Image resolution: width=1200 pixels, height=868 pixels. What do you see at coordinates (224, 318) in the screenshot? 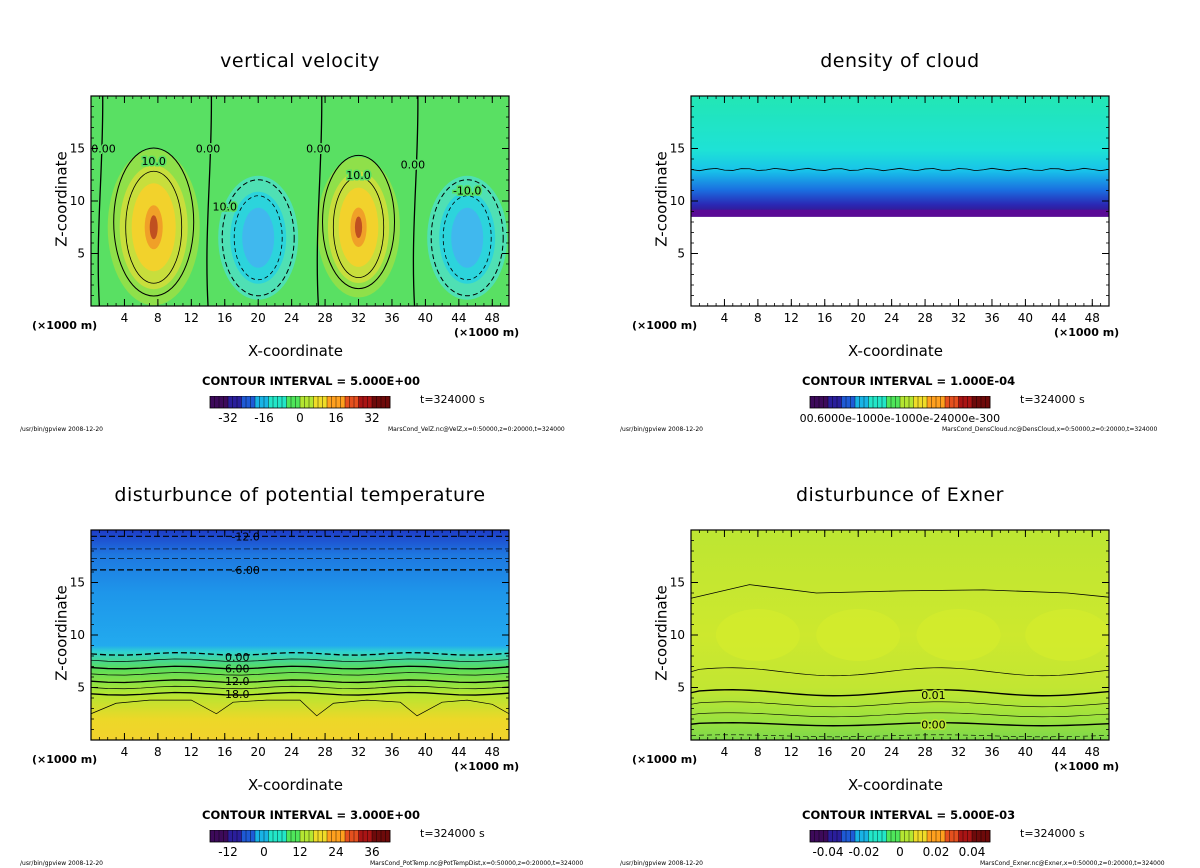
I see `x-tick-label: 16` at bounding box center [224, 318].